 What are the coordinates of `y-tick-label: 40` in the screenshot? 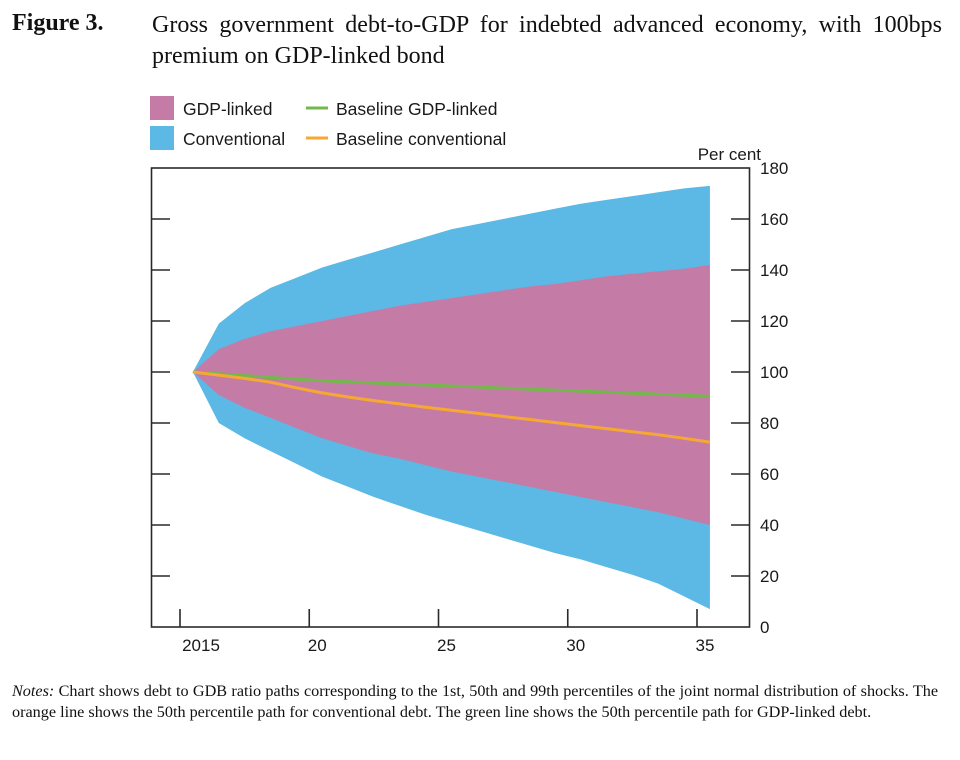 It's located at (769, 525).